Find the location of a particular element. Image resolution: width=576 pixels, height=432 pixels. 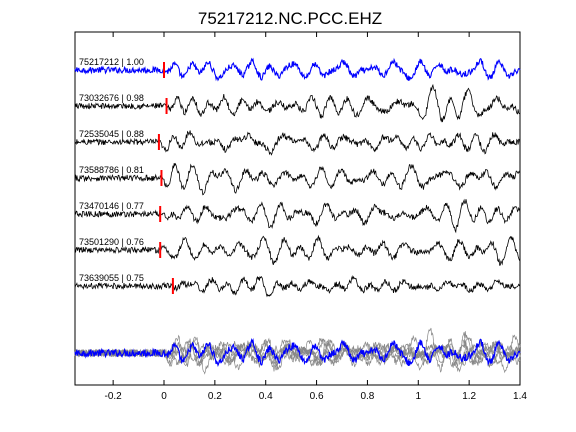

trace-5-line is located at coordinates (297, 250).